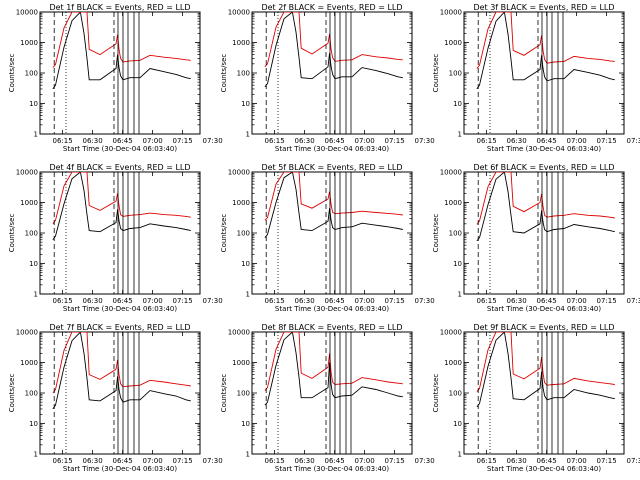 This screenshot has width=640, height=480. What do you see at coordinates (119, 7) in the screenshot?
I see `panel-title: Det 1f BLACK = Events, RED = LLD` at bounding box center [119, 7].